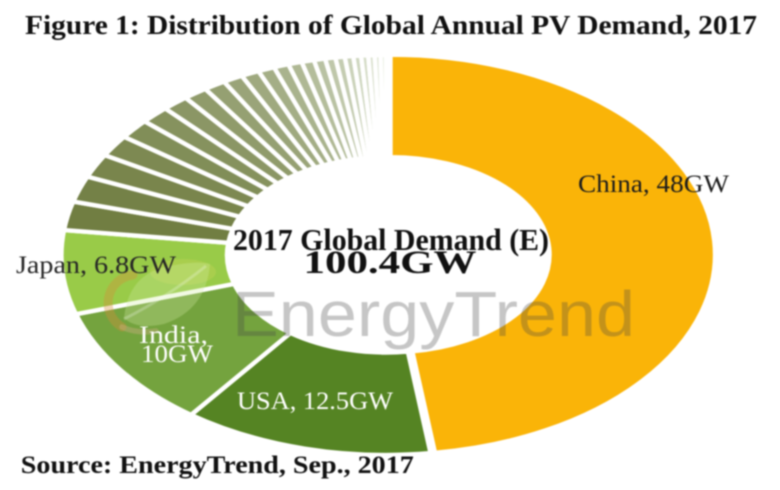 This screenshot has width=780, height=490. Describe the element at coordinates (391, 239) in the screenshot. I see `svg-text: 2017 Global Demand (E)` at that location.